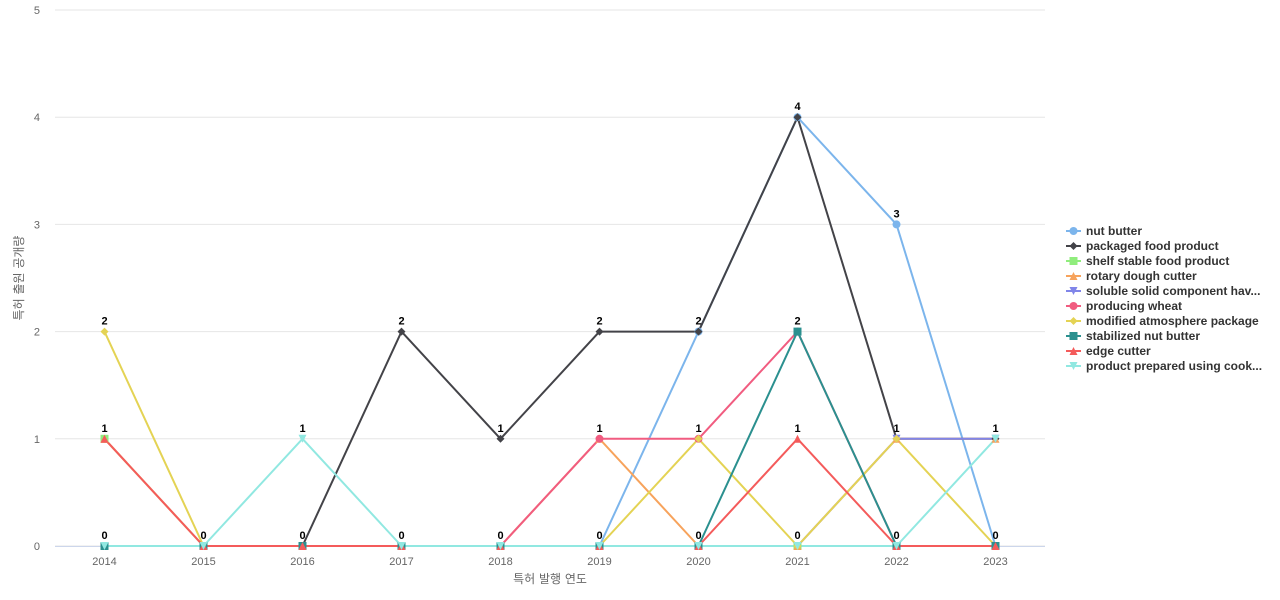  What do you see at coordinates (302, 562) in the screenshot?
I see `x-tick-label: 2016` at bounding box center [302, 562].